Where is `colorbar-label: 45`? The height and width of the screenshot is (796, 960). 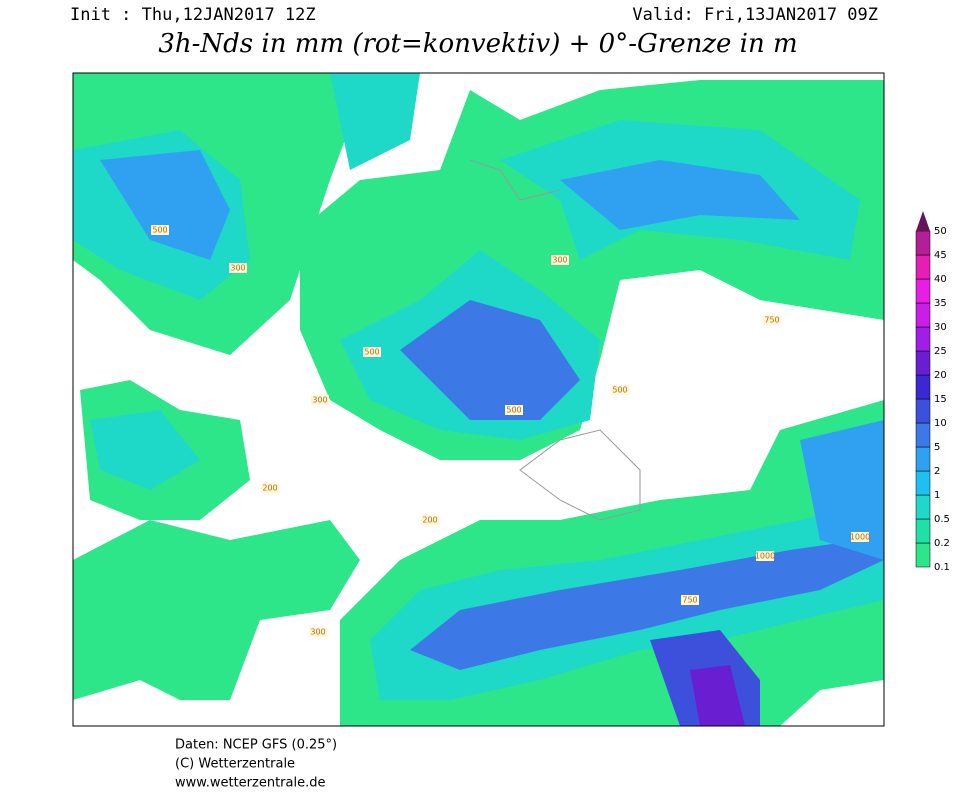 colorbar-label: 45 is located at coordinates (940, 255).